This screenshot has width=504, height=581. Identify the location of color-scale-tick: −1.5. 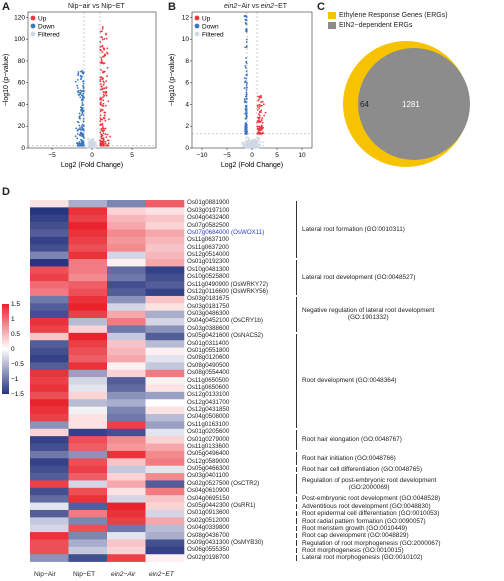
(17, 394).